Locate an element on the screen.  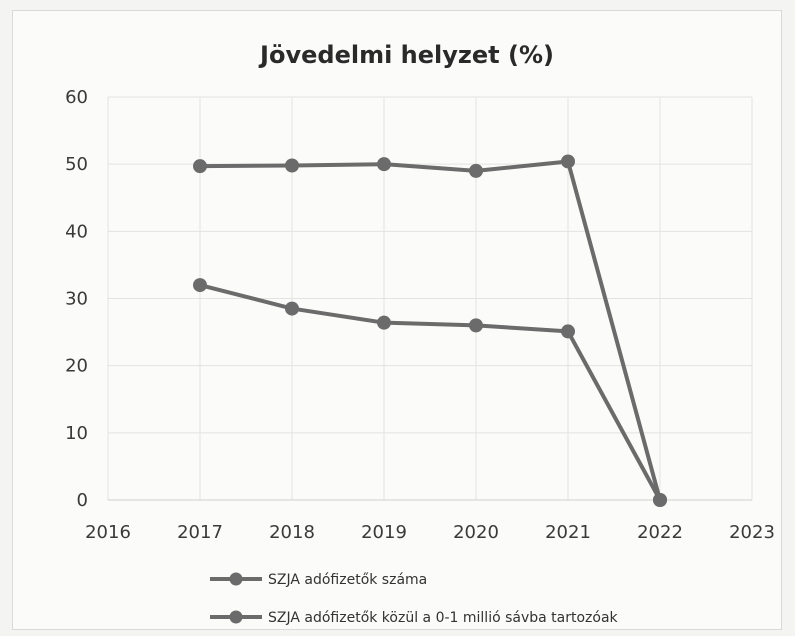
x-tick-label: 2023 is located at coordinates (752, 532).